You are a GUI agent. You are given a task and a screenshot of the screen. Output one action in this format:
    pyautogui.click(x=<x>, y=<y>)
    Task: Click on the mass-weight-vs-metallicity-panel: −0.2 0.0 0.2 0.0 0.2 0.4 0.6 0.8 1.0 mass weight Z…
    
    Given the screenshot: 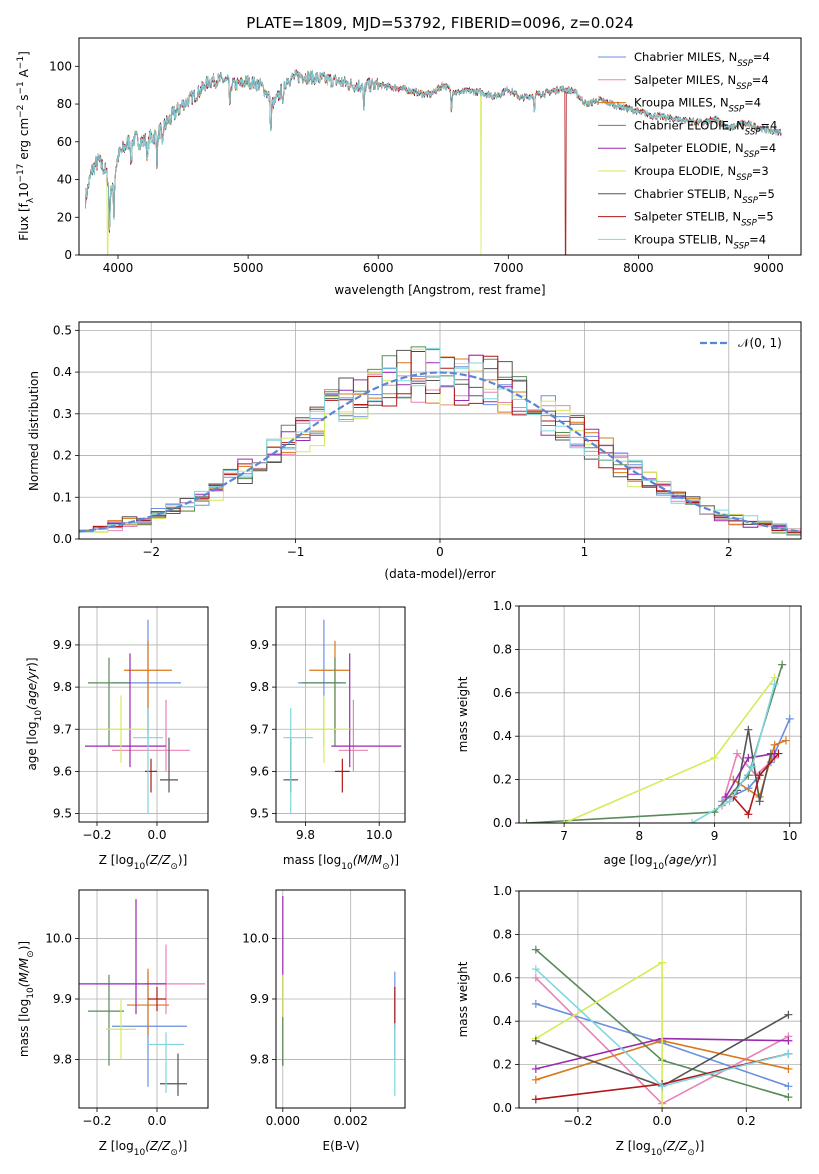 What is the action you would take?
    pyautogui.click(x=629, y=1021)
    